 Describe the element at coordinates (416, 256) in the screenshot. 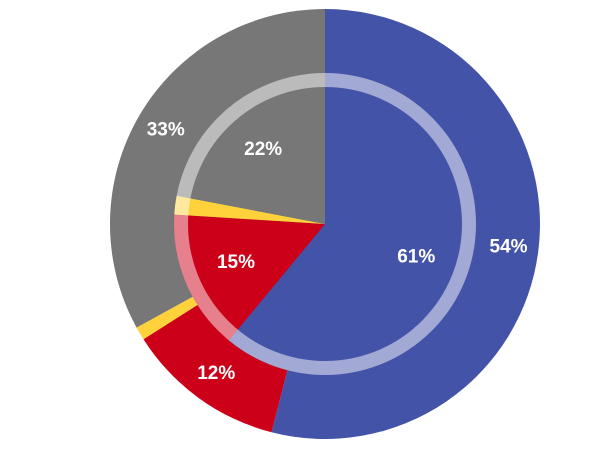

I see `inner-label-0: 61%` at that location.